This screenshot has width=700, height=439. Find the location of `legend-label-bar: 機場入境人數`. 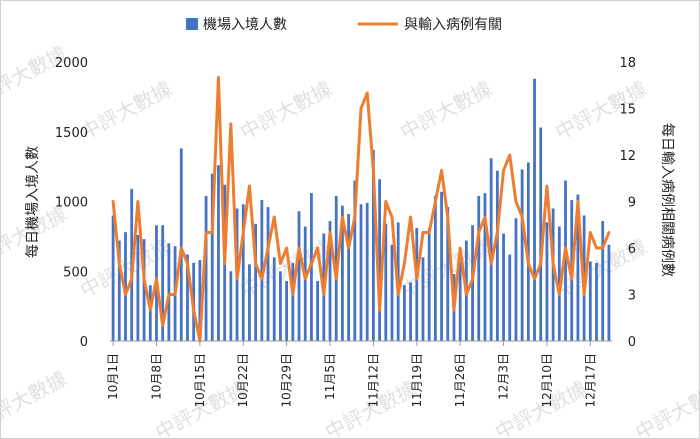

legend-label-bar: 機場入境人數 is located at coordinates (245, 25).